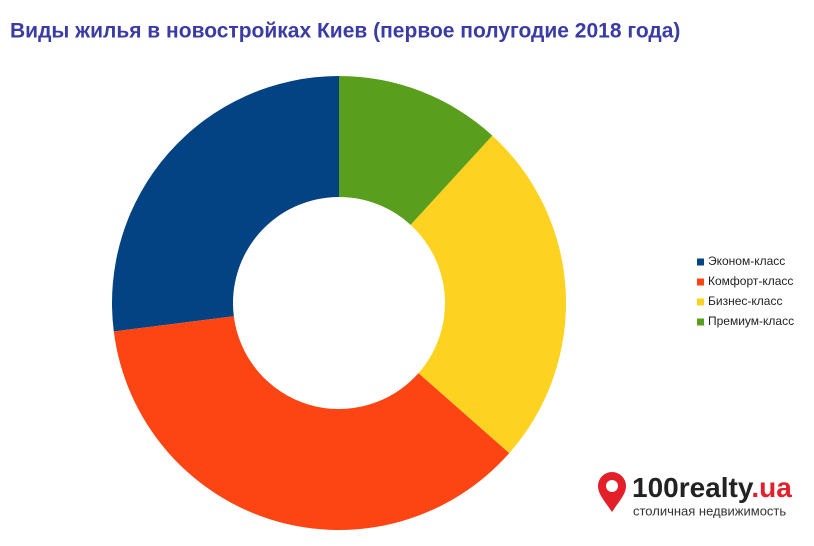  What do you see at coordinates (750, 281) in the screenshot?
I see `legend-label: Комфорт-класс` at bounding box center [750, 281].